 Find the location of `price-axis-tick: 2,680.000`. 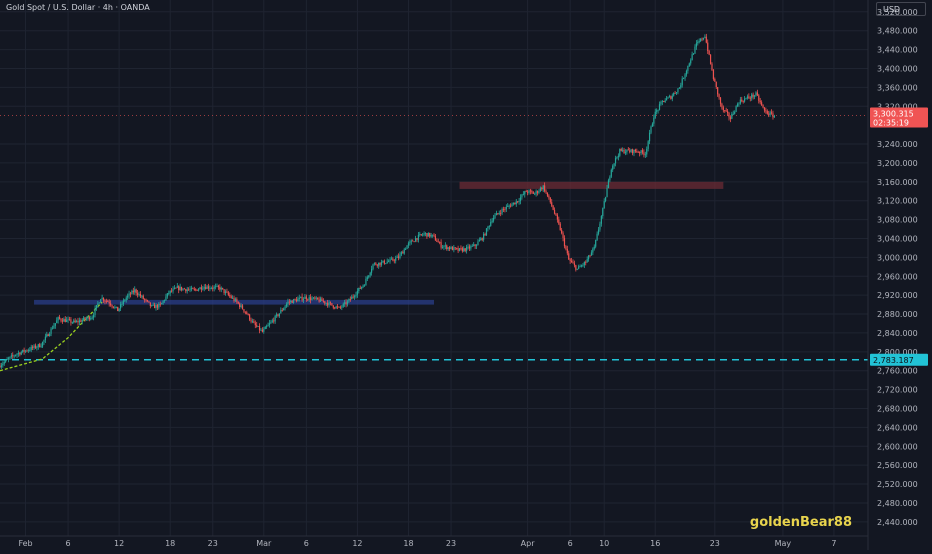

price-axis-tick: 2,680.000 is located at coordinates (897, 408).